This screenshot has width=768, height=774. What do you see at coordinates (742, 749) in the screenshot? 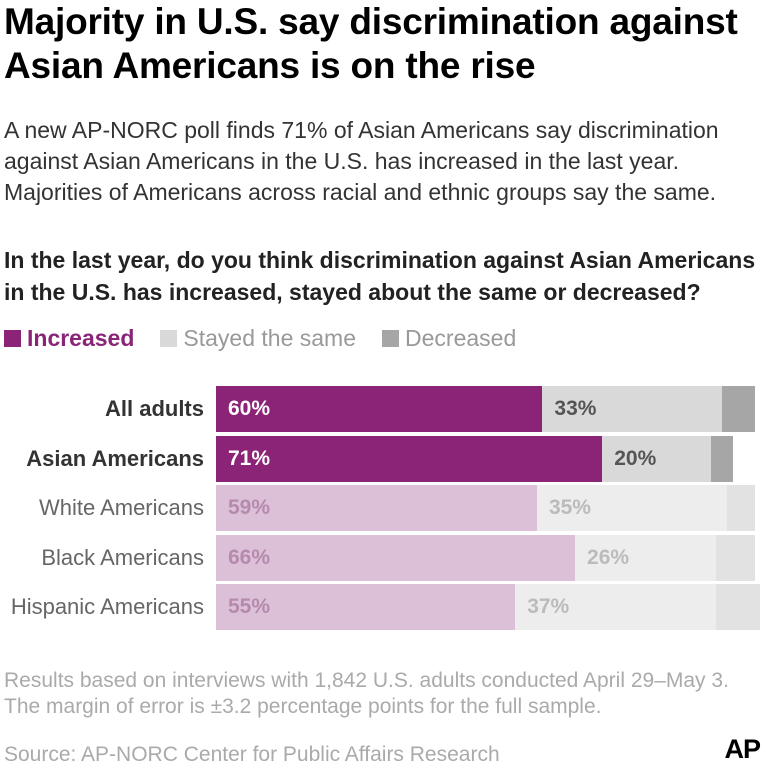
I see `ap-logo: AP` at bounding box center [742, 749].